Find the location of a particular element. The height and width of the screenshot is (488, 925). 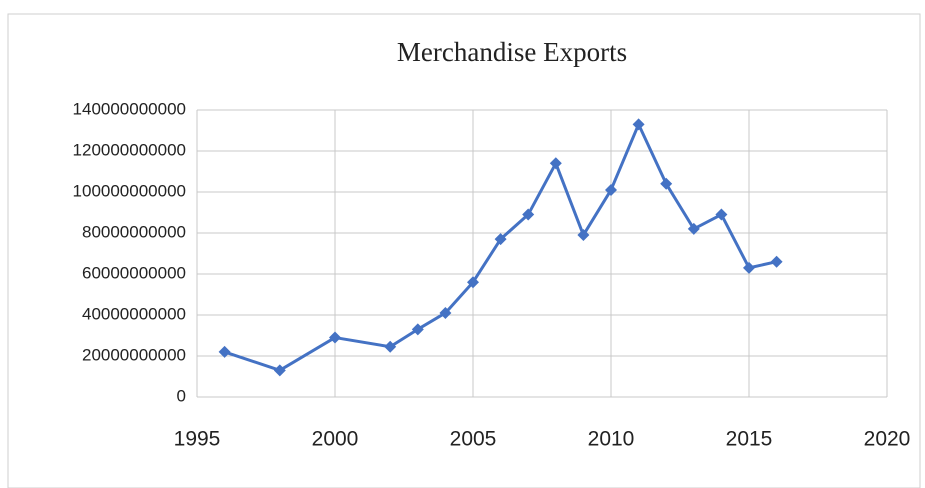

y-tick-label: 20000000000 is located at coordinates (134, 354).